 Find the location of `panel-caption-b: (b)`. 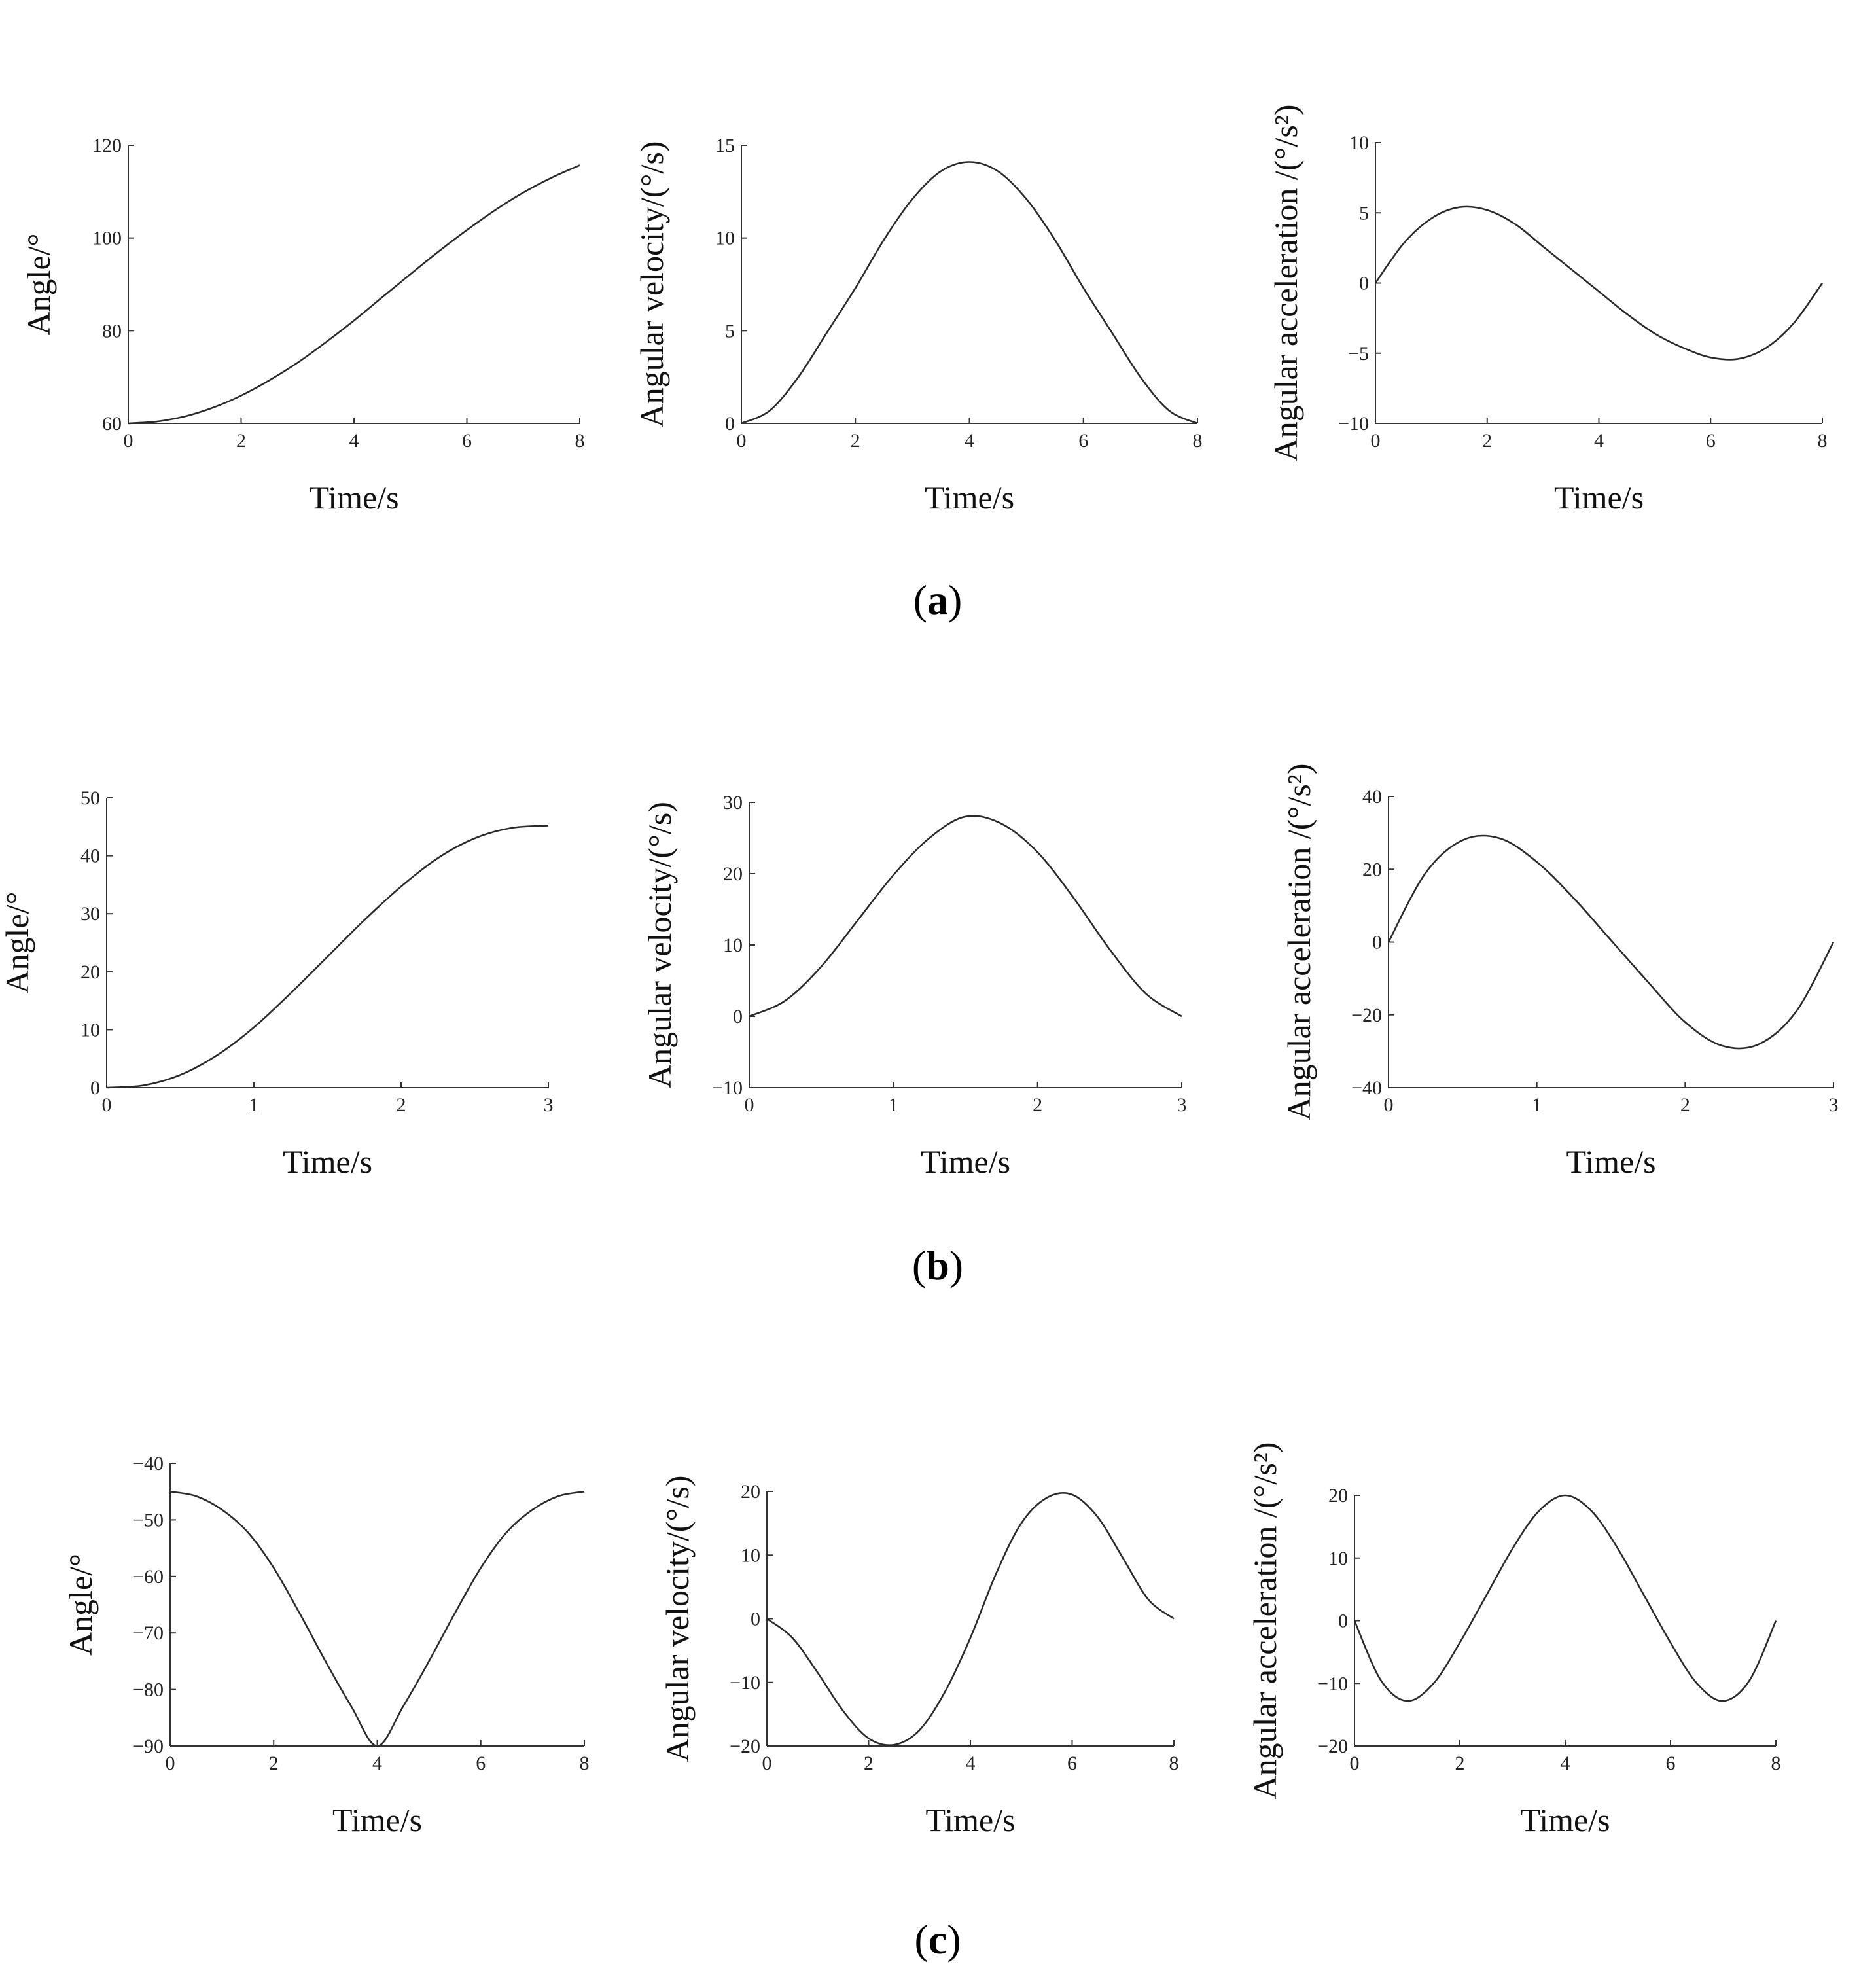

panel-caption-b: (b) is located at coordinates (937, 1265).